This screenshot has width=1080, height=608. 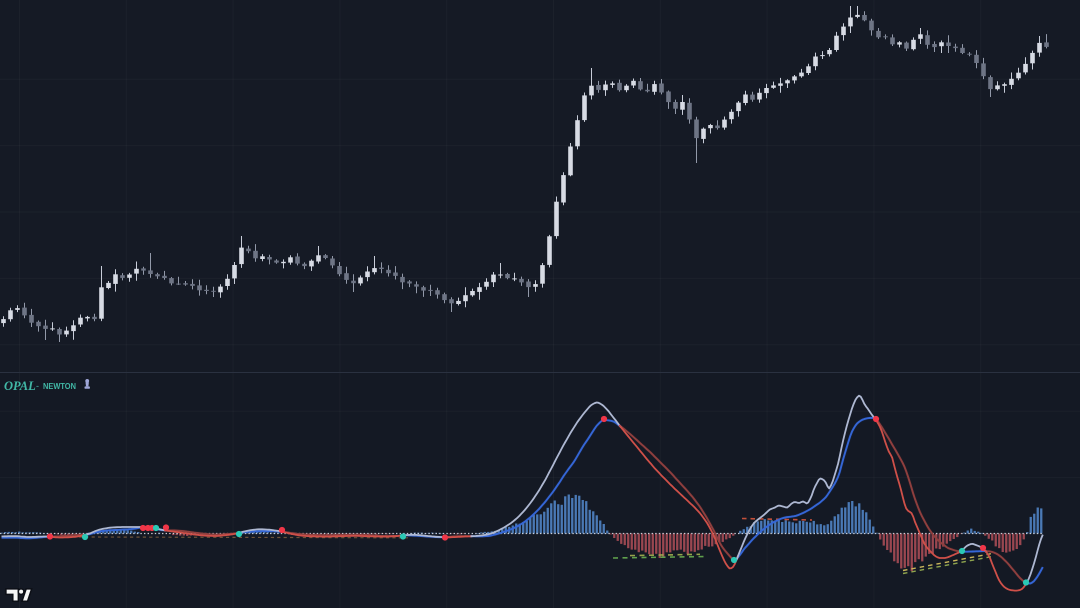 I want to click on svg-text: OPAL, so click(x=20, y=386).